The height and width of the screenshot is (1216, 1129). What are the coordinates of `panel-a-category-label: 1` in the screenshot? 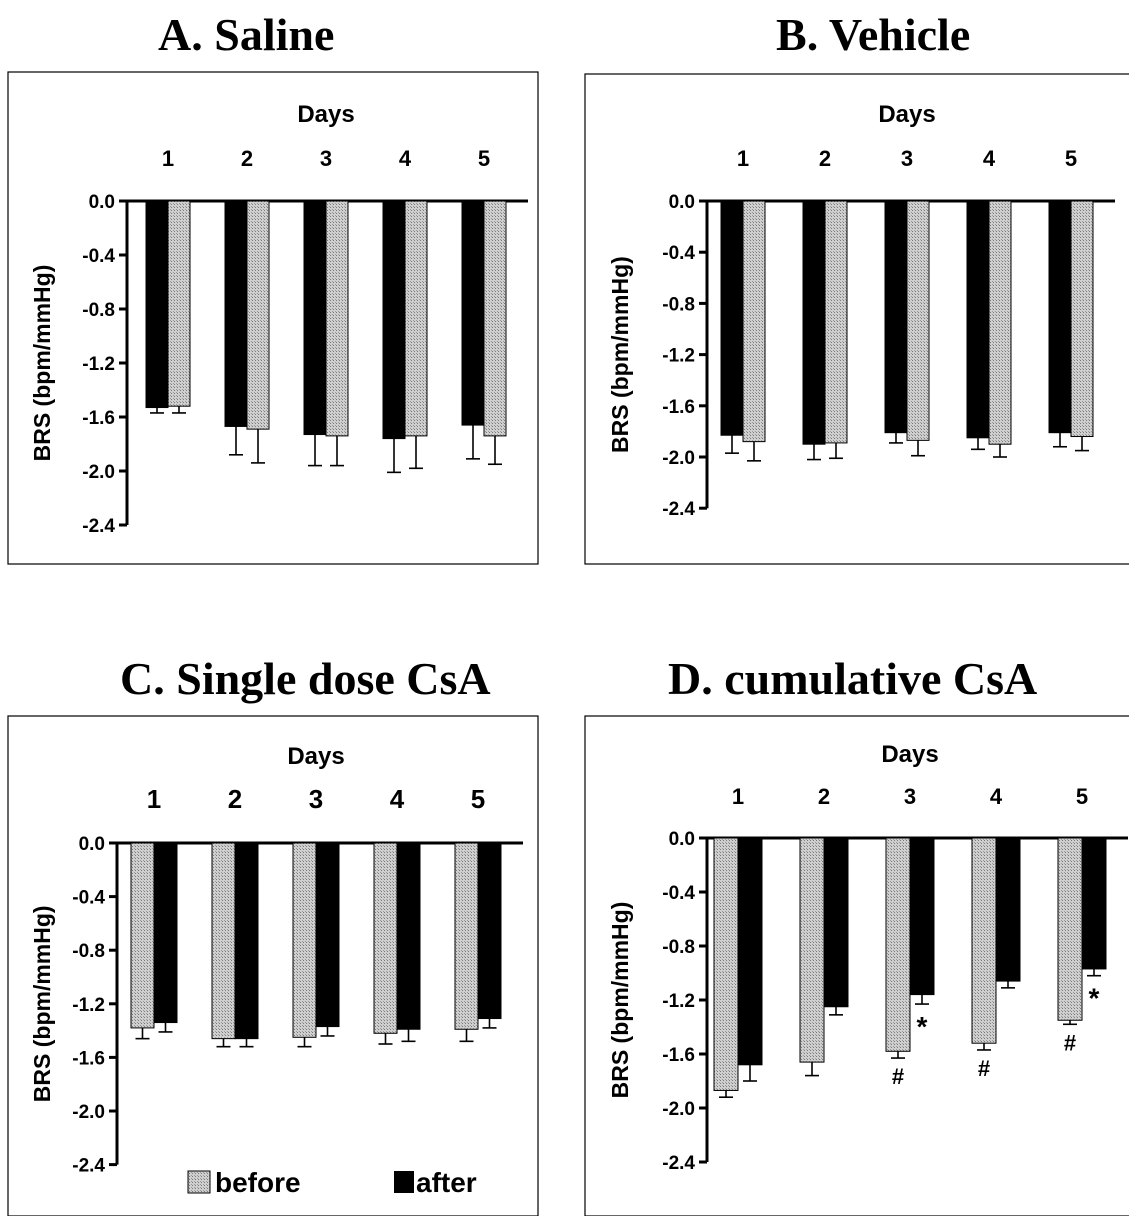 It's located at (168, 158).